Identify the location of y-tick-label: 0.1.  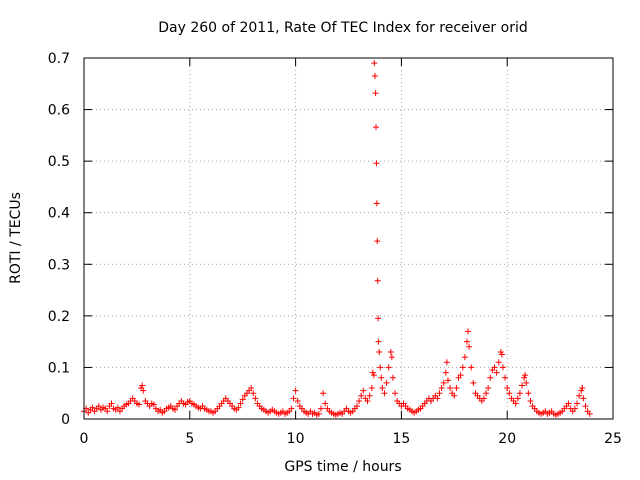
(59, 368).